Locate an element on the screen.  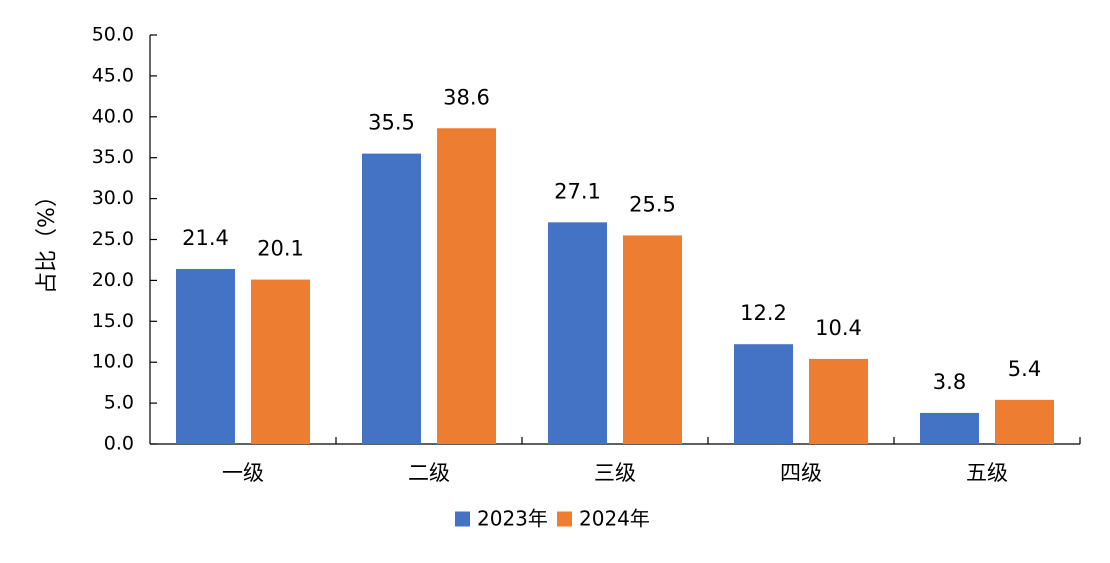
y-tick-label: 50.0 is located at coordinates (113, 35).